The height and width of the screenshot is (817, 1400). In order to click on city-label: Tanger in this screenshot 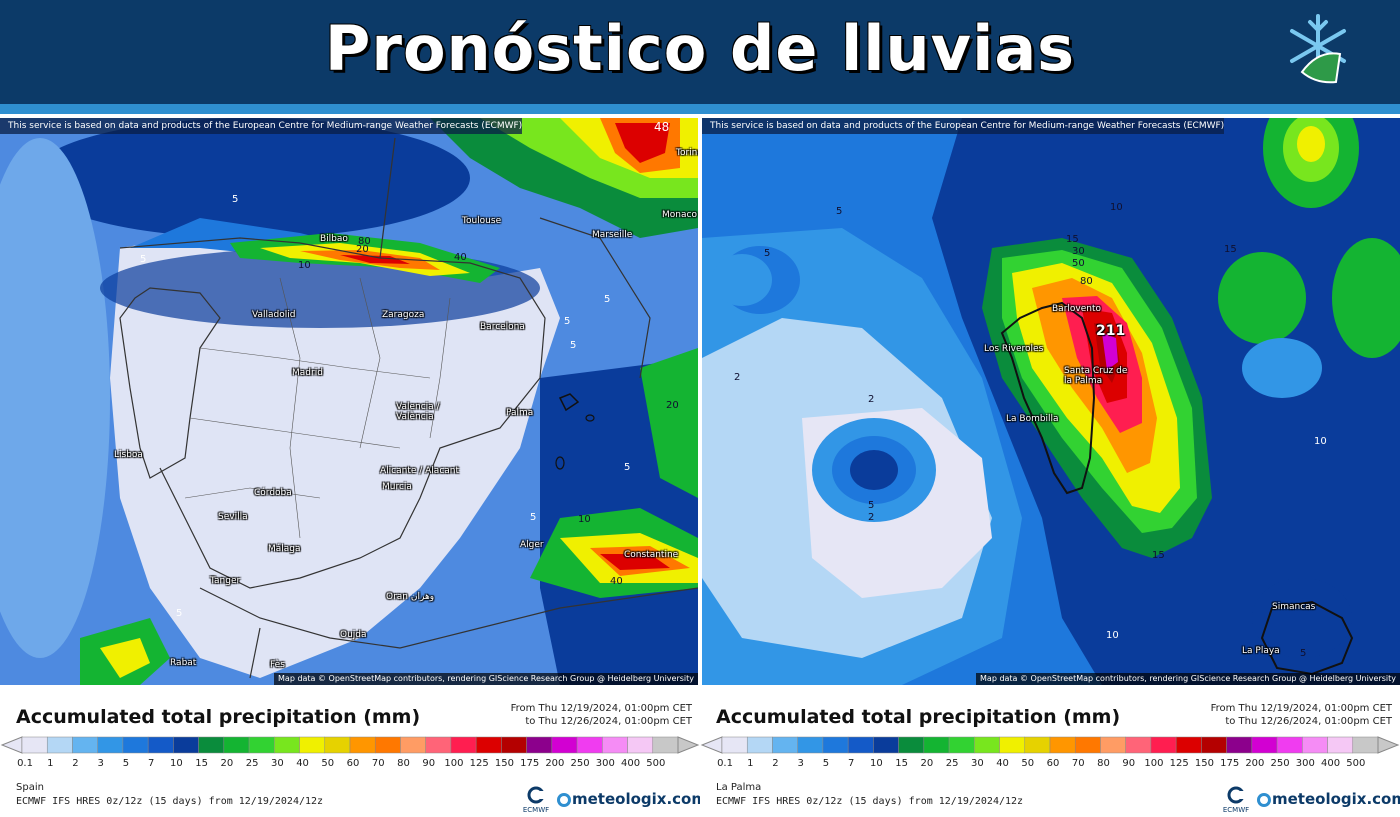, I will do `click(225, 581)`.